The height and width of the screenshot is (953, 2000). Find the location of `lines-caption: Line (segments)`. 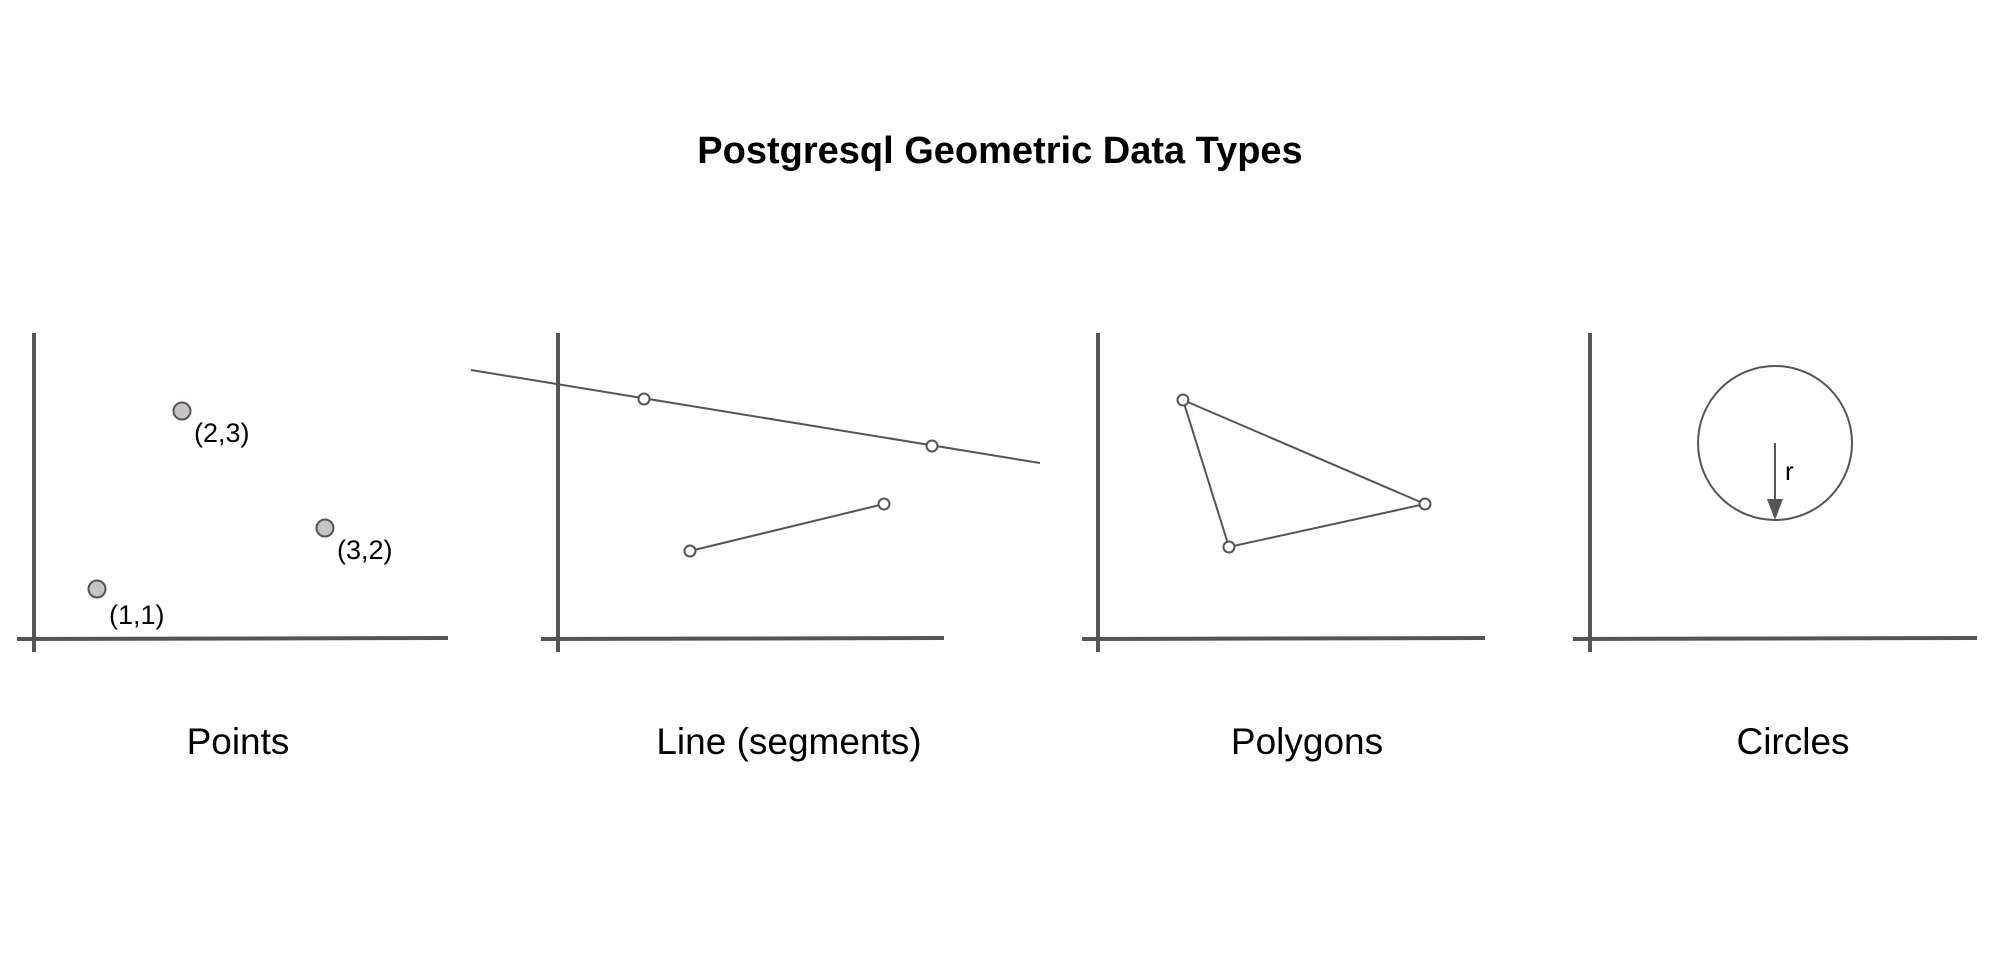

lines-caption: Line (segments) is located at coordinates (789, 741).